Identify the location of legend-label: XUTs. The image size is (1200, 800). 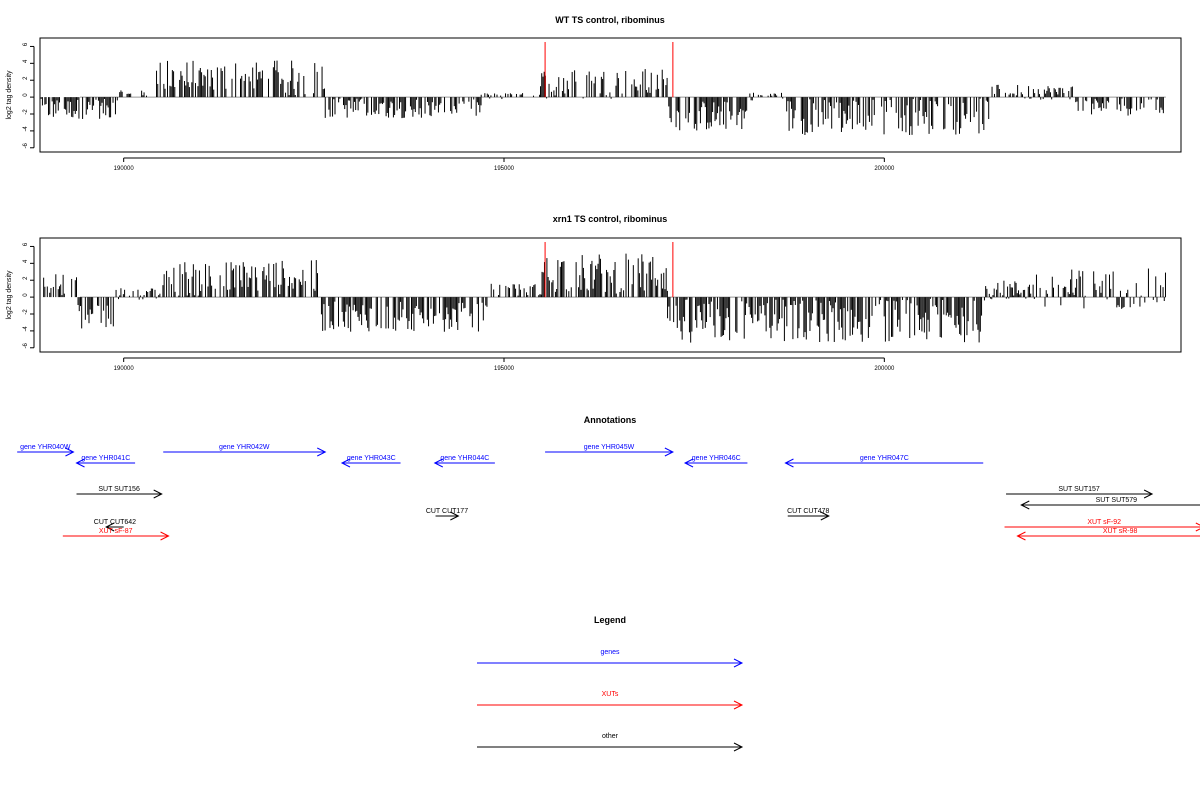
(610, 694).